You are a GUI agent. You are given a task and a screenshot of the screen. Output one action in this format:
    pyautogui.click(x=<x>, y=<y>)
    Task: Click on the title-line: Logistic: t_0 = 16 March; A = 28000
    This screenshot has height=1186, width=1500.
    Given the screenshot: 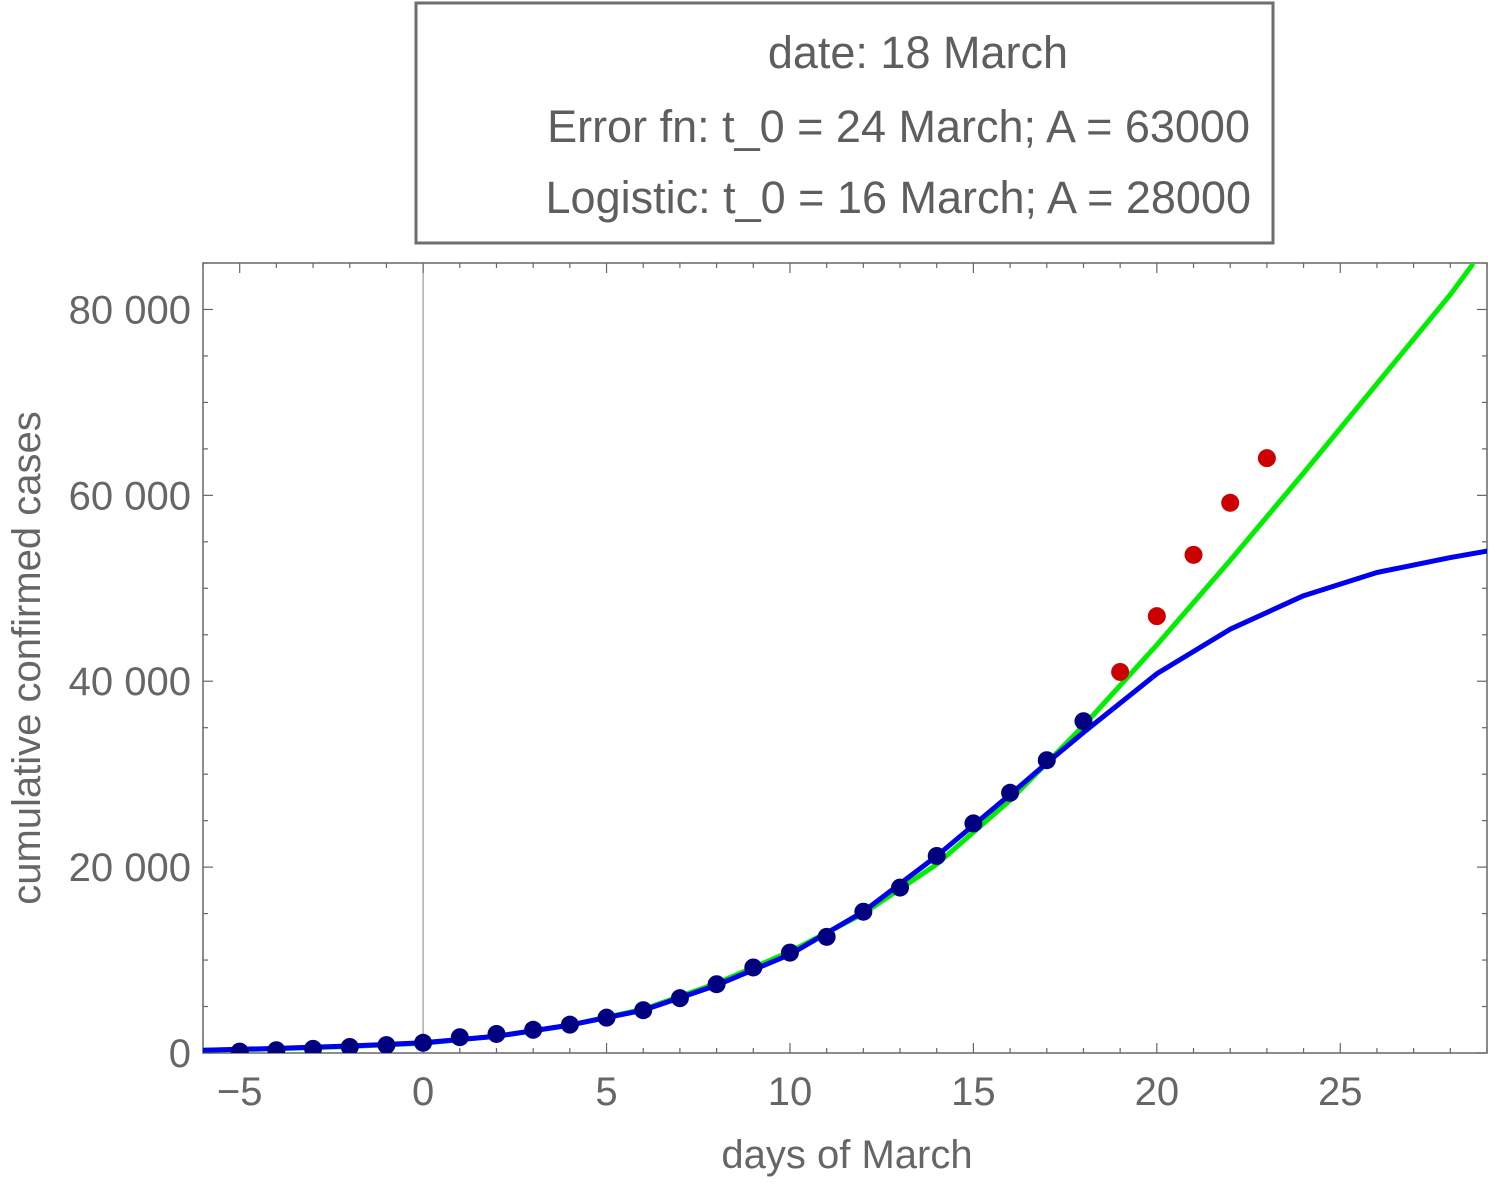 What is the action you would take?
    pyautogui.click(x=898, y=197)
    